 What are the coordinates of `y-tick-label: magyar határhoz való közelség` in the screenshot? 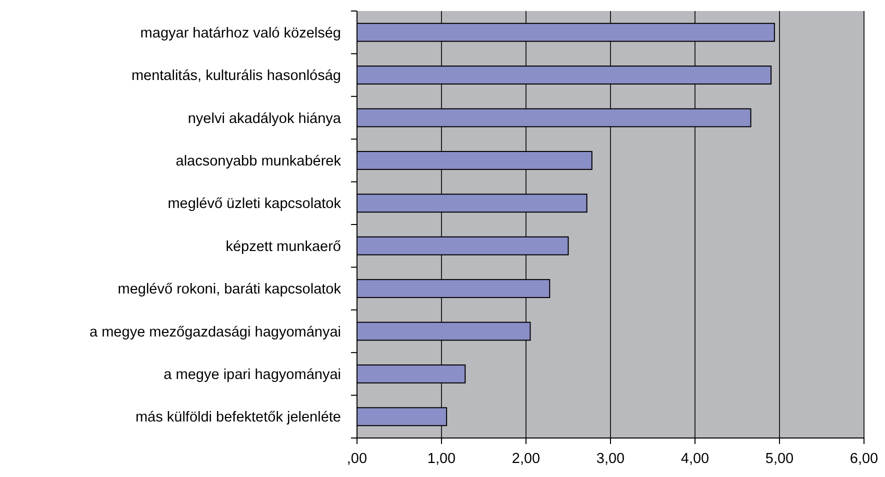 It's located at (240, 33).